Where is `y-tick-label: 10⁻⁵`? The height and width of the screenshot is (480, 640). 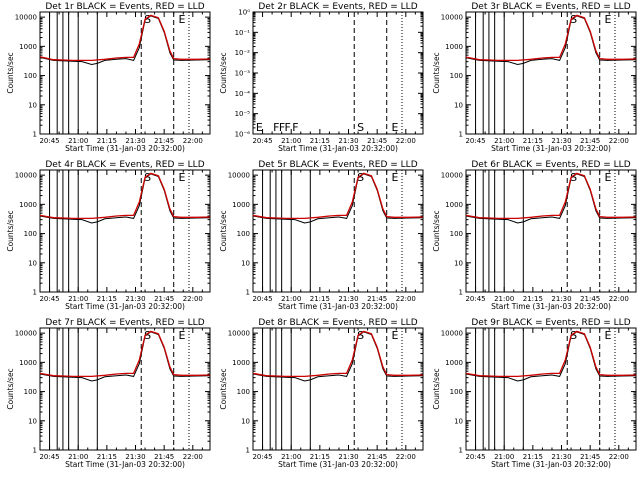 y-tick-label: 10⁻⁵ is located at coordinates (243, 114).